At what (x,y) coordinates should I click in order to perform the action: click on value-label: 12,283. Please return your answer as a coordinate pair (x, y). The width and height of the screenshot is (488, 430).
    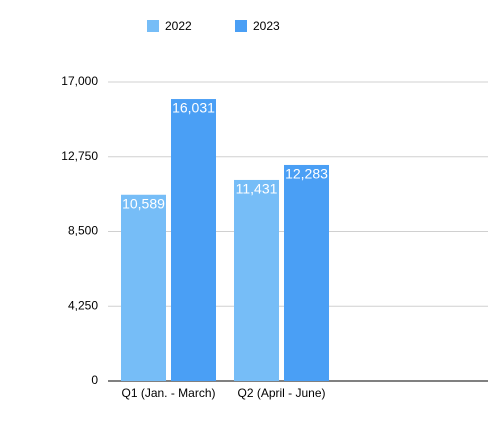
    Looking at the image, I should click on (306, 174).